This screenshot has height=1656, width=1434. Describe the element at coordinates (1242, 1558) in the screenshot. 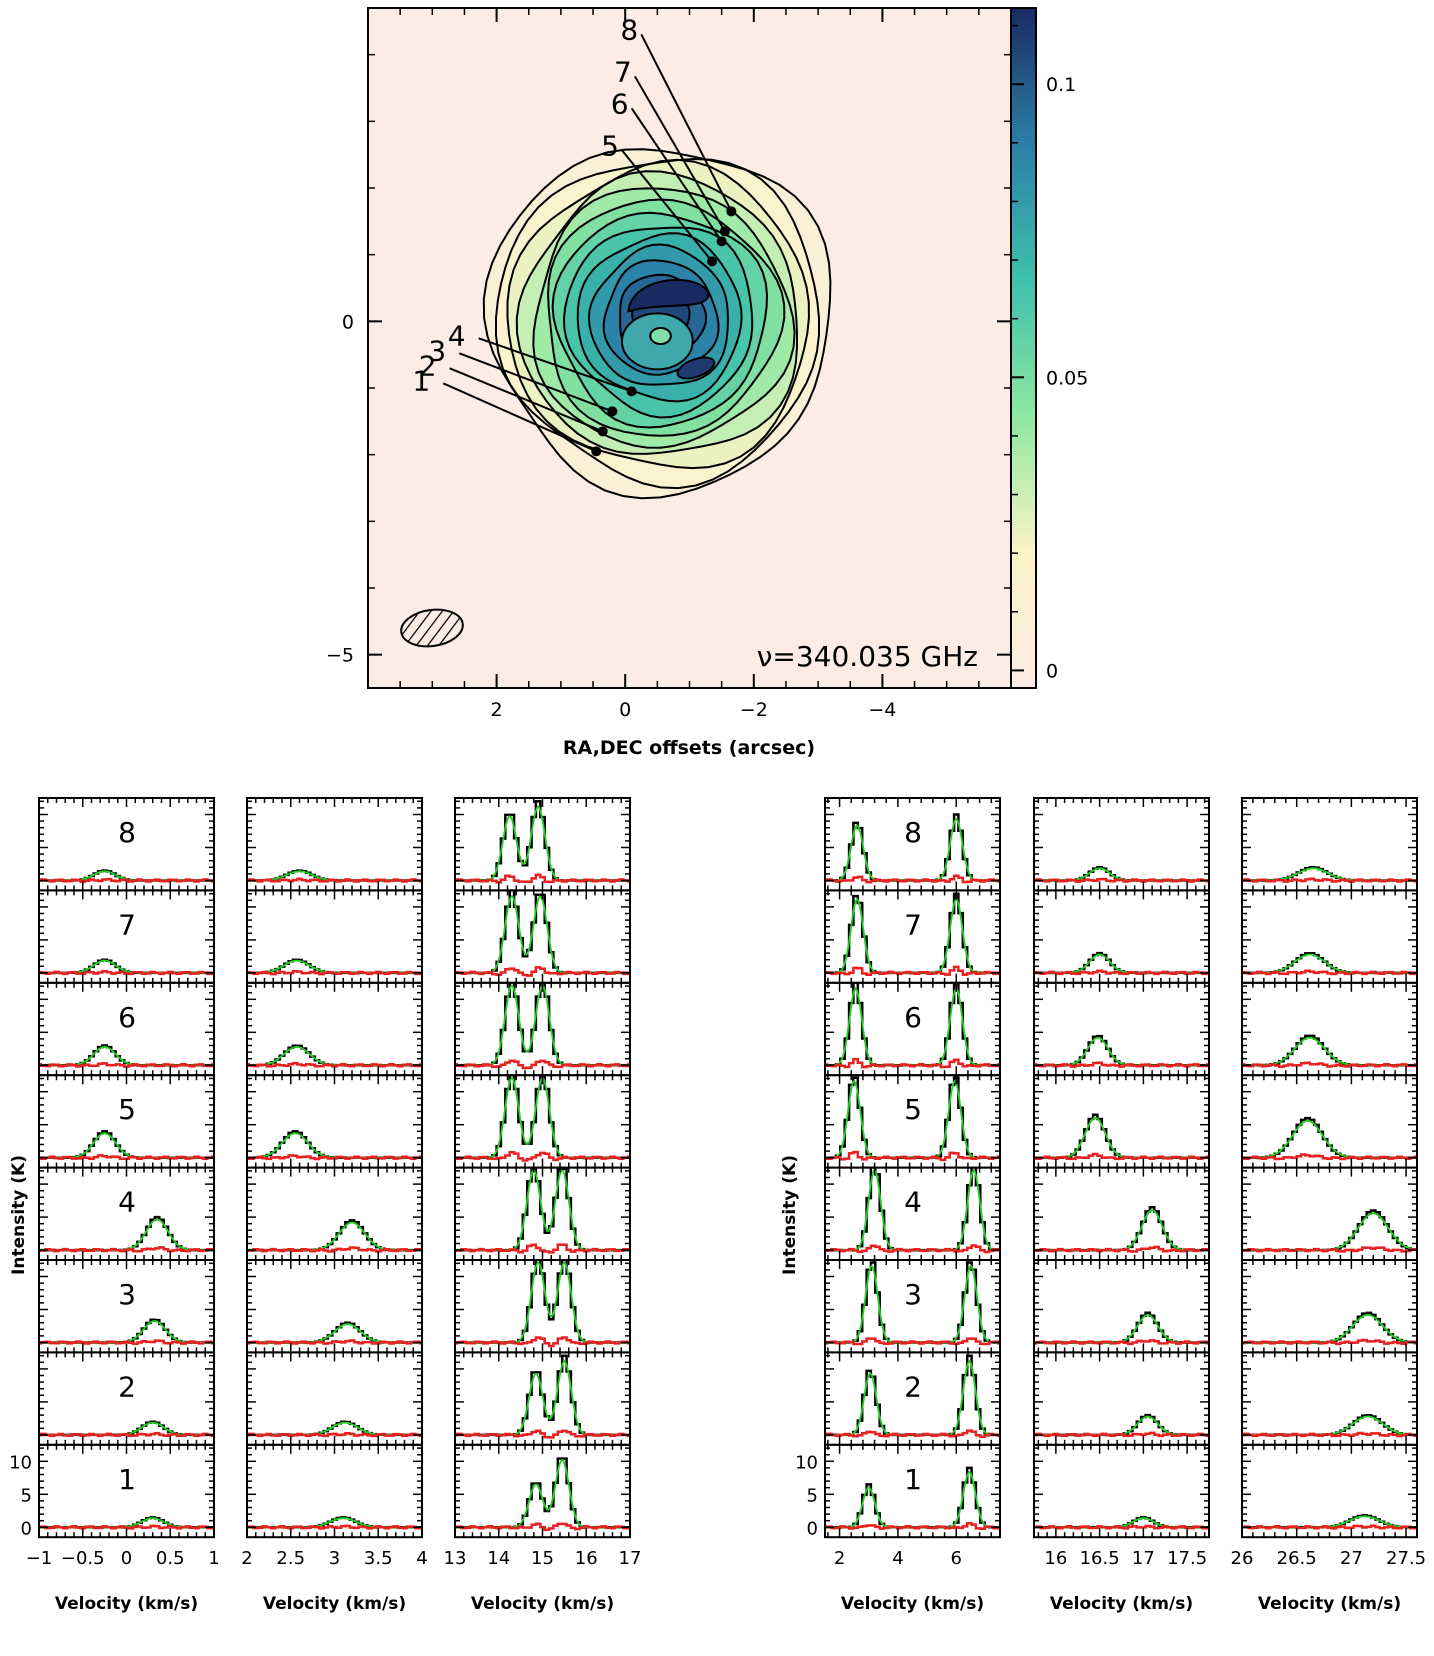

I see `x-tick-label: 26` at that location.